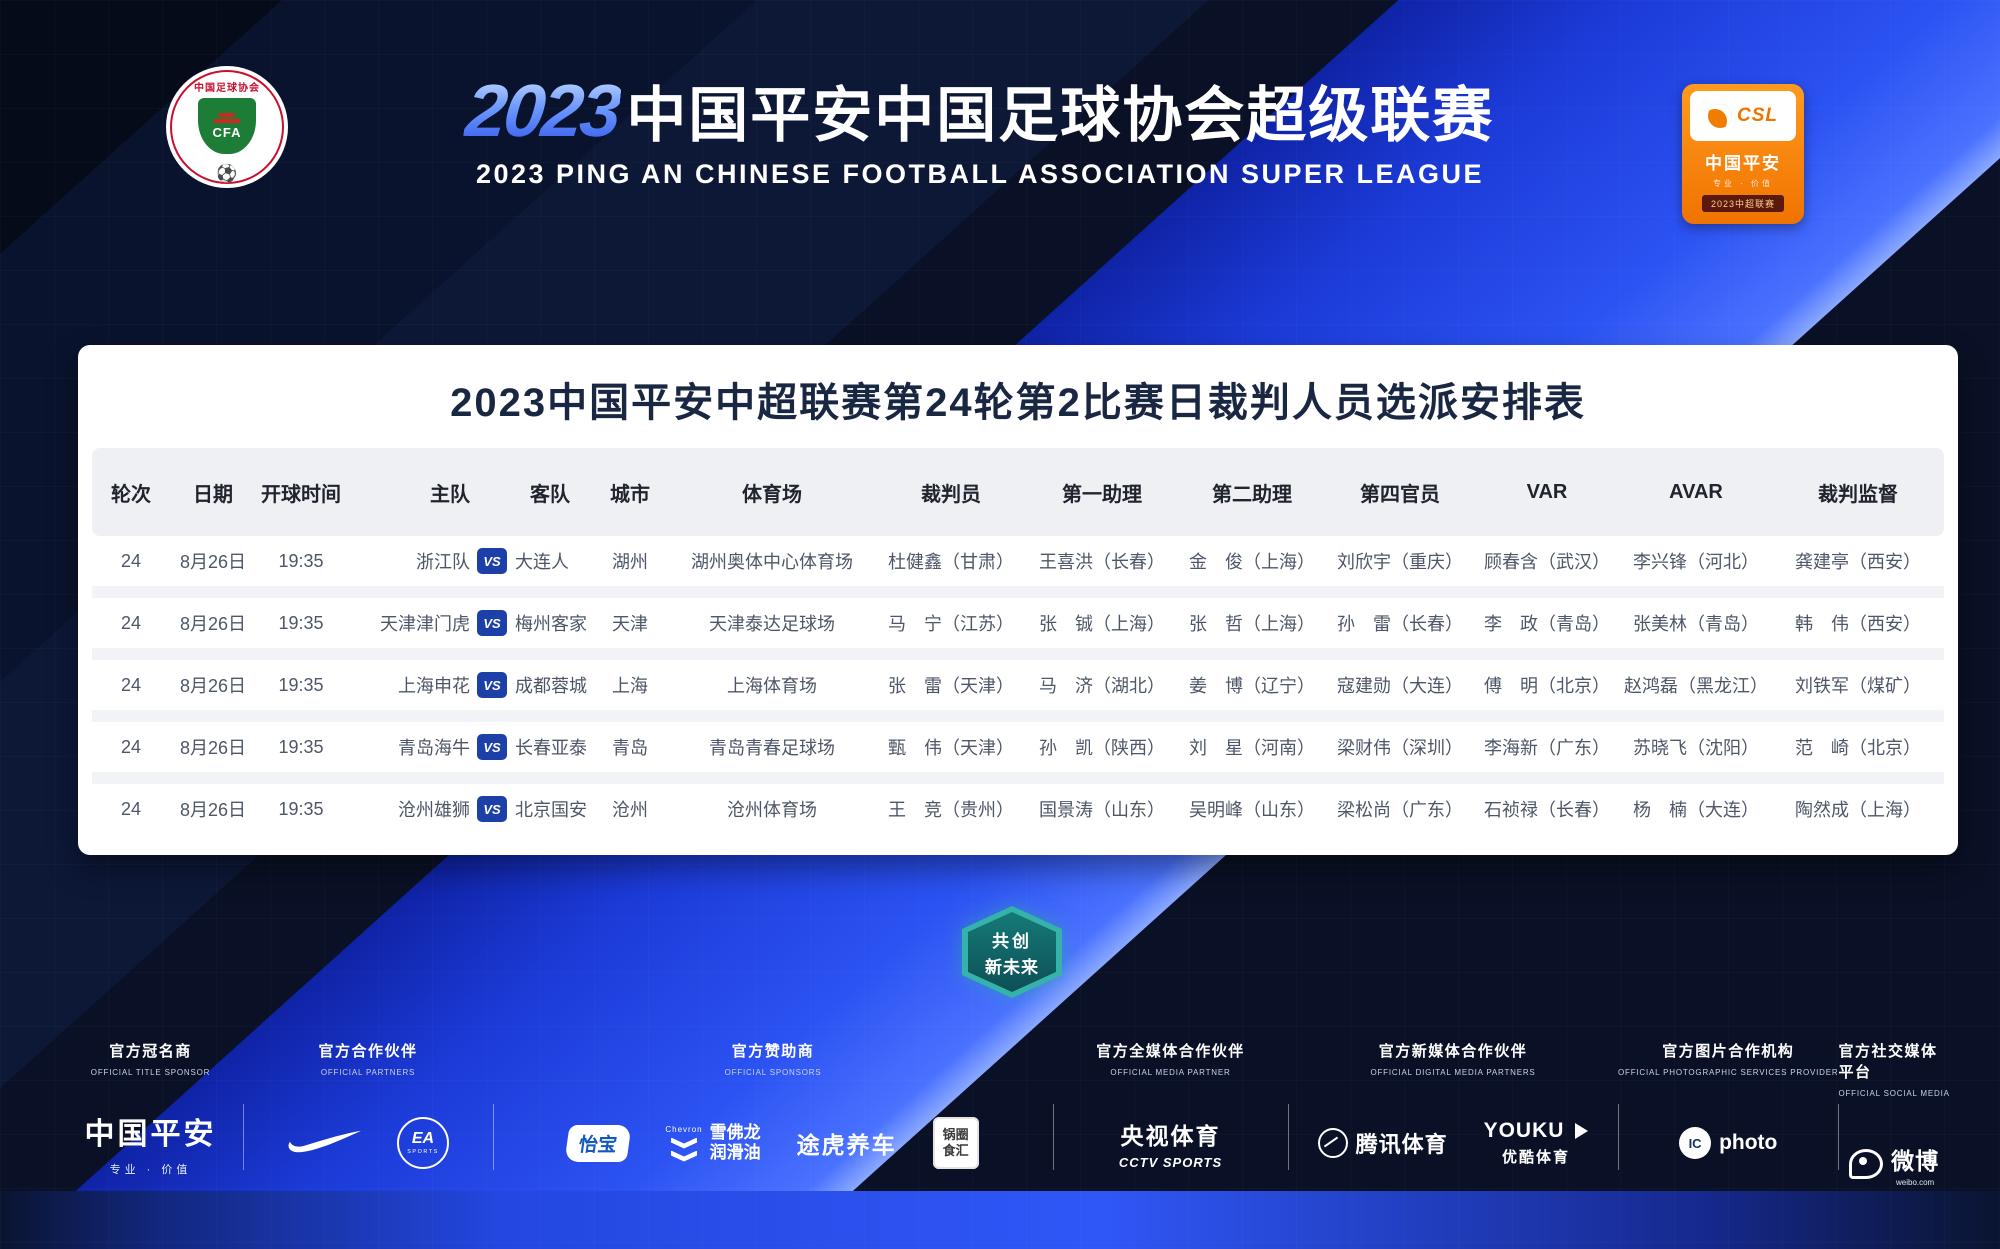 The height and width of the screenshot is (1249, 2000). What do you see at coordinates (324, 1141) in the screenshot?
I see `nike-swoosh-icon` at bounding box center [324, 1141].